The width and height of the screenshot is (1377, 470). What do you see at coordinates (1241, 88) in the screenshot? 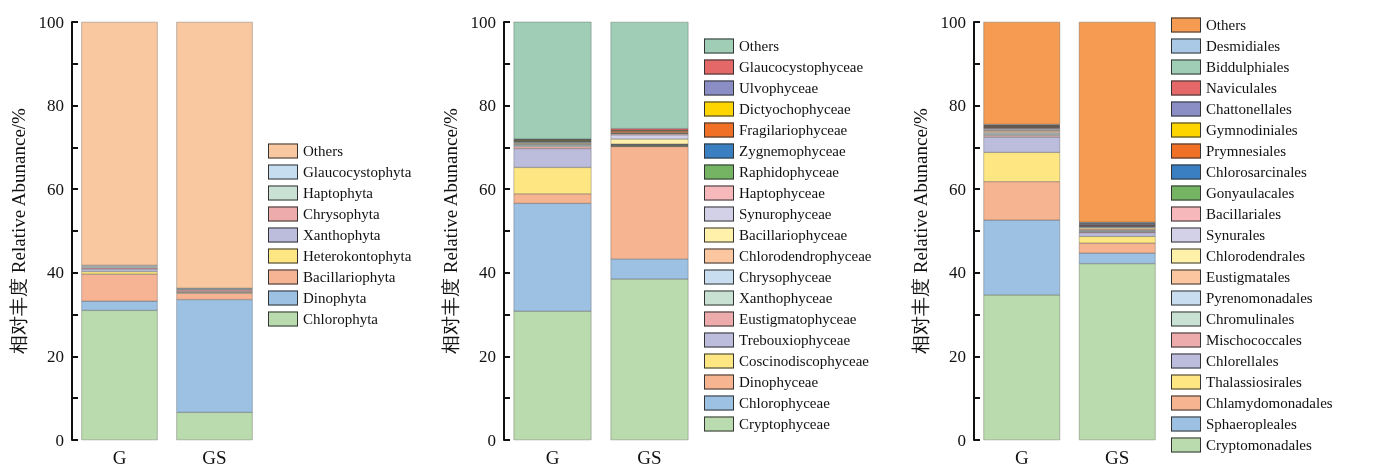
I see `legend-label: Naviculales` at bounding box center [1241, 88].